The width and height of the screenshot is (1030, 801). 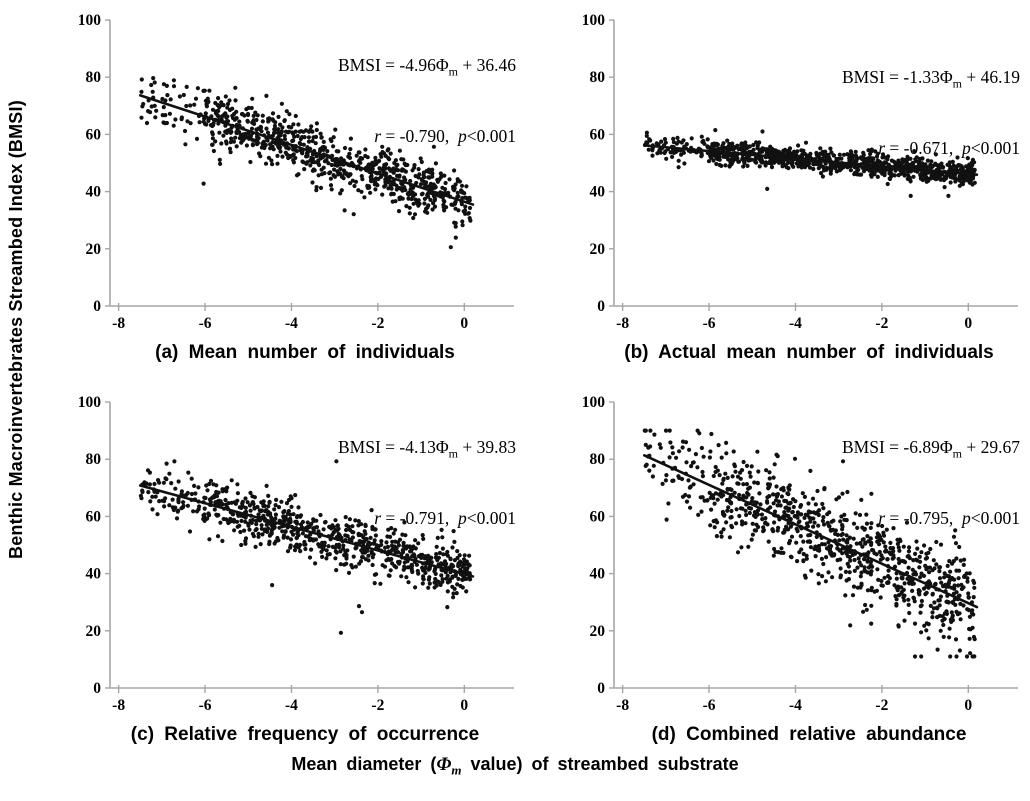 What do you see at coordinates (930, 448) in the screenshot?
I see `regression-equation: BMSI = -6.89Φm + 29.67` at bounding box center [930, 448].